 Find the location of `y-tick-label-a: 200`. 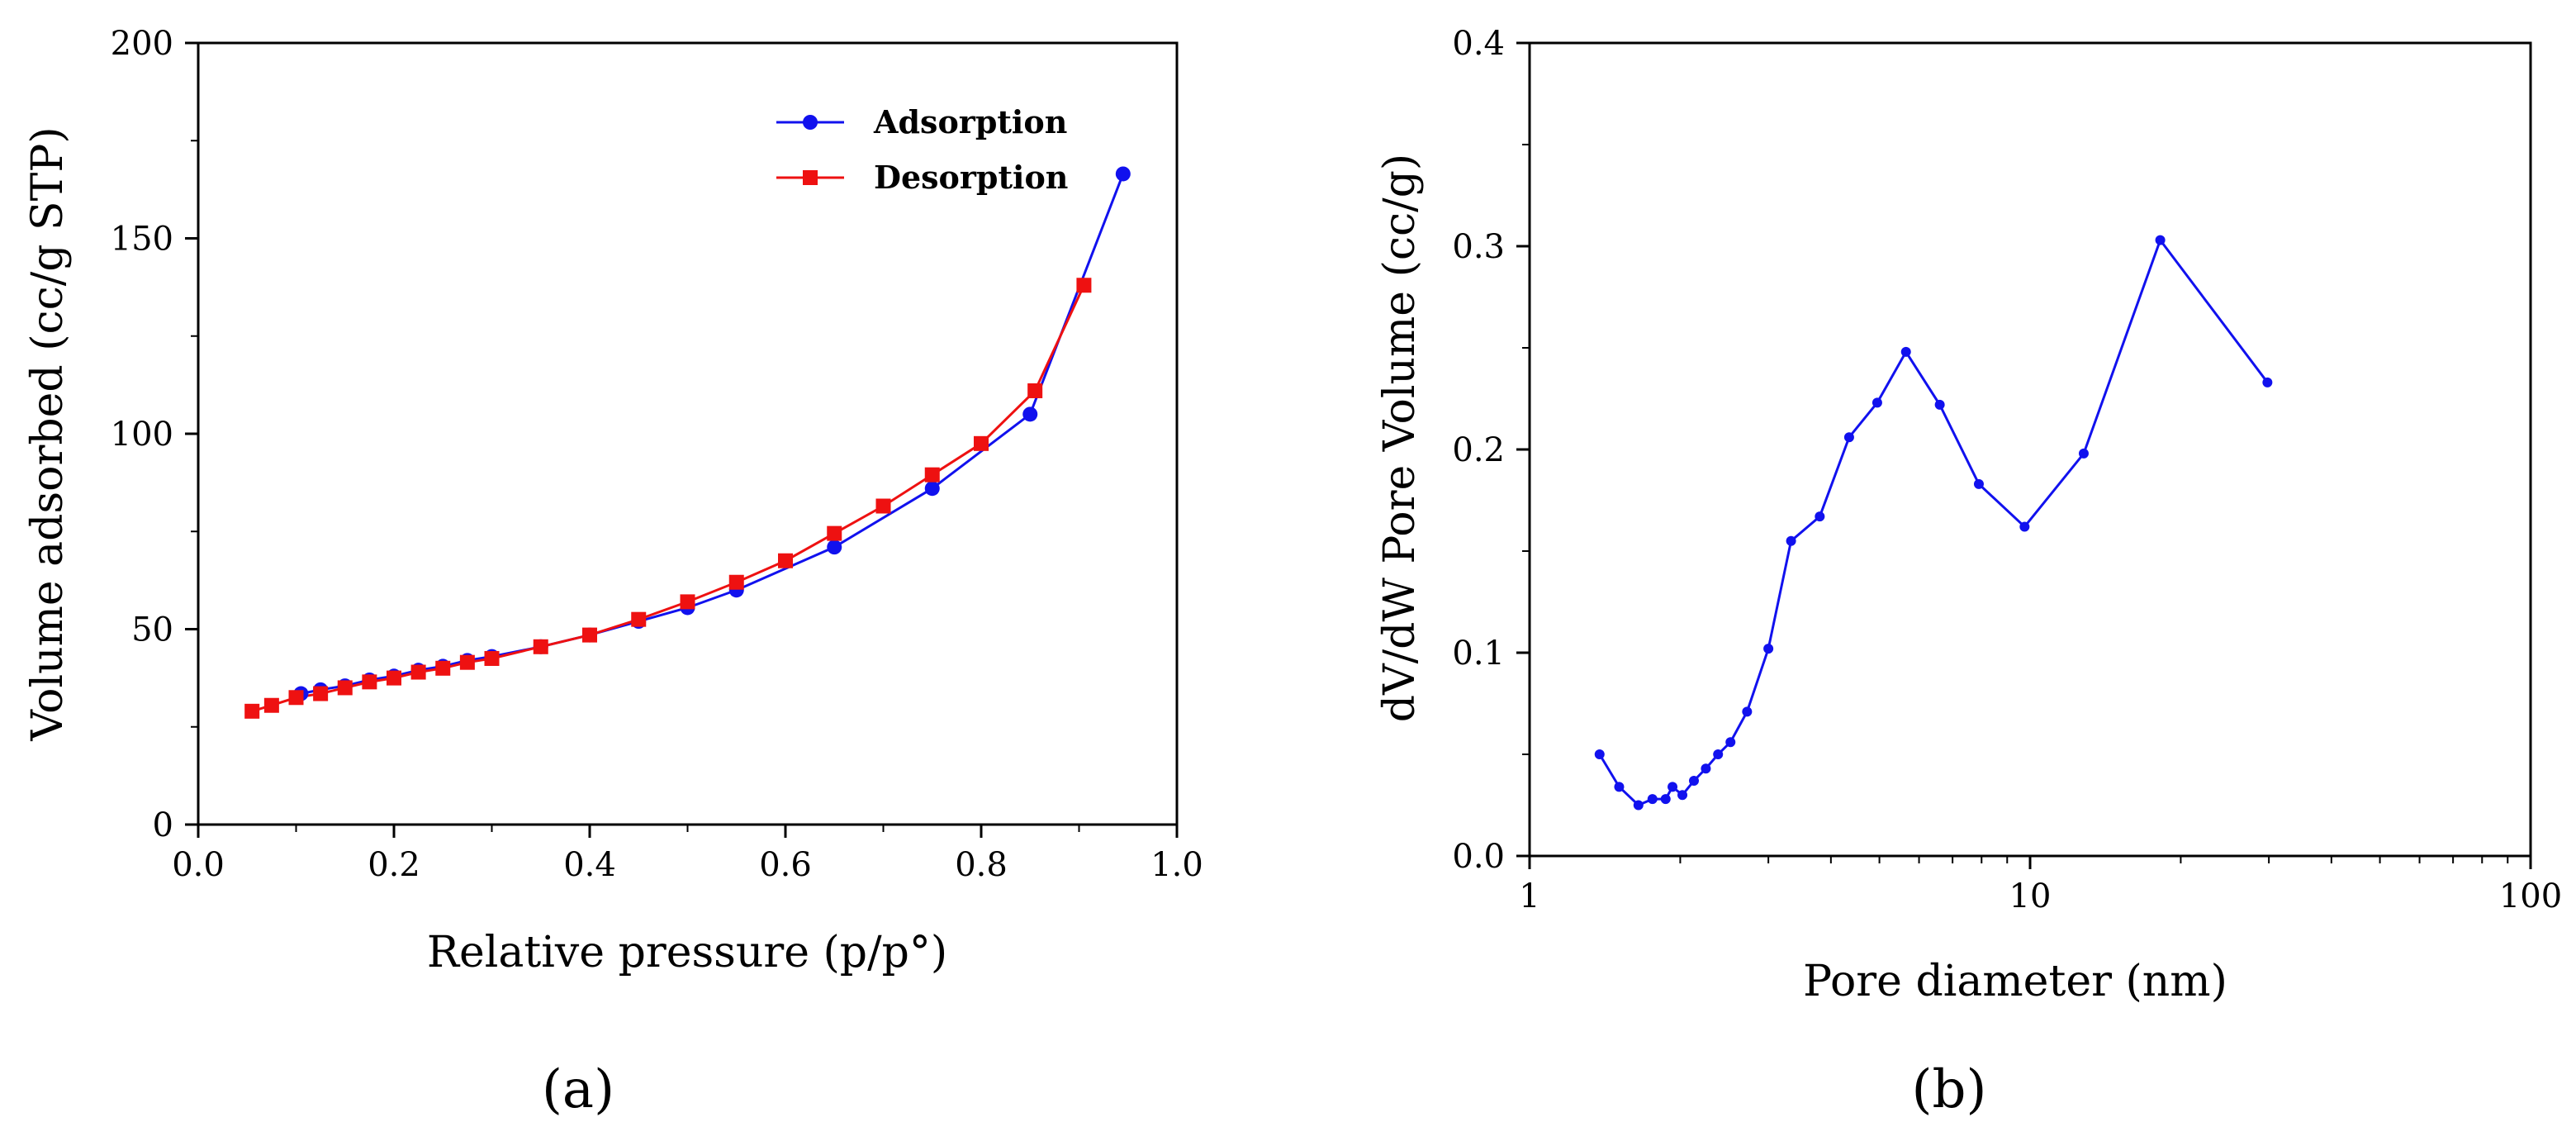

y-tick-label-a: 200 is located at coordinates (142, 44).